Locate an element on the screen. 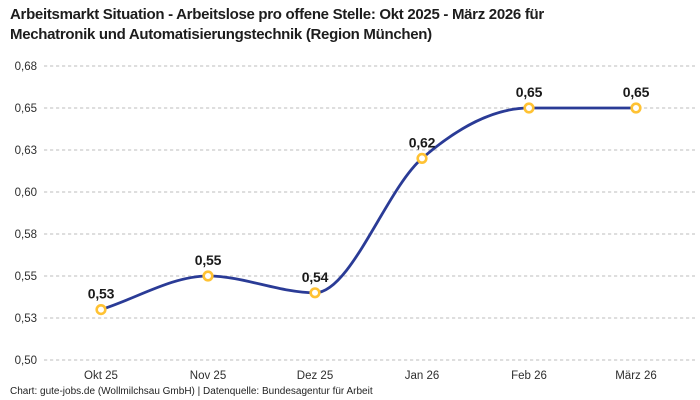 The height and width of the screenshot is (400, 700). y-axis-tick-label: 0,60 is located at coordinates (26, 193).